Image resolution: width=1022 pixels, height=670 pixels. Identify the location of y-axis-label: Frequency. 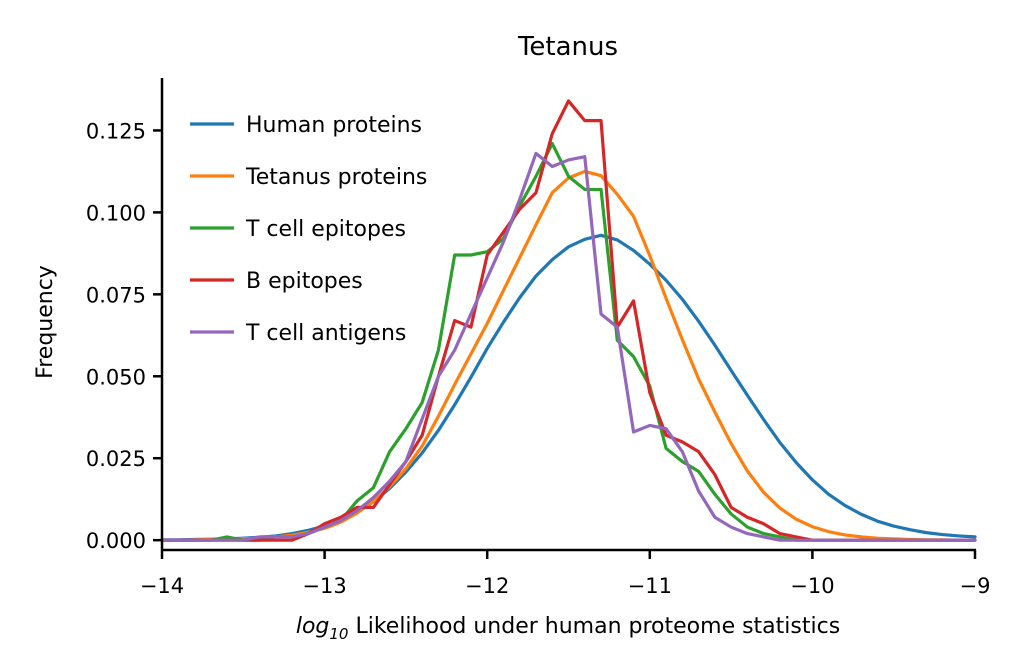
(45, 322).